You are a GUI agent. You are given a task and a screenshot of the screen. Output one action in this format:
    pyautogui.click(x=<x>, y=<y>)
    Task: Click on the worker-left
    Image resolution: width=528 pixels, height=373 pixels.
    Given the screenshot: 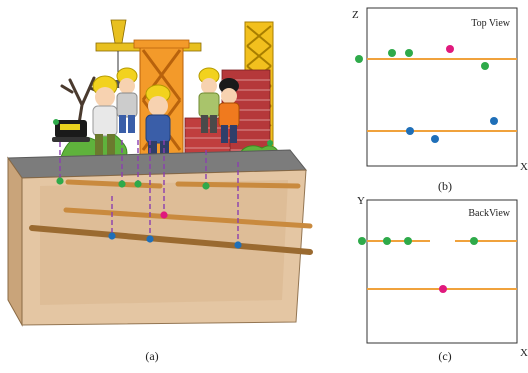 What is the action you would take?
    pyautogui.click(x=105, y=115)
    